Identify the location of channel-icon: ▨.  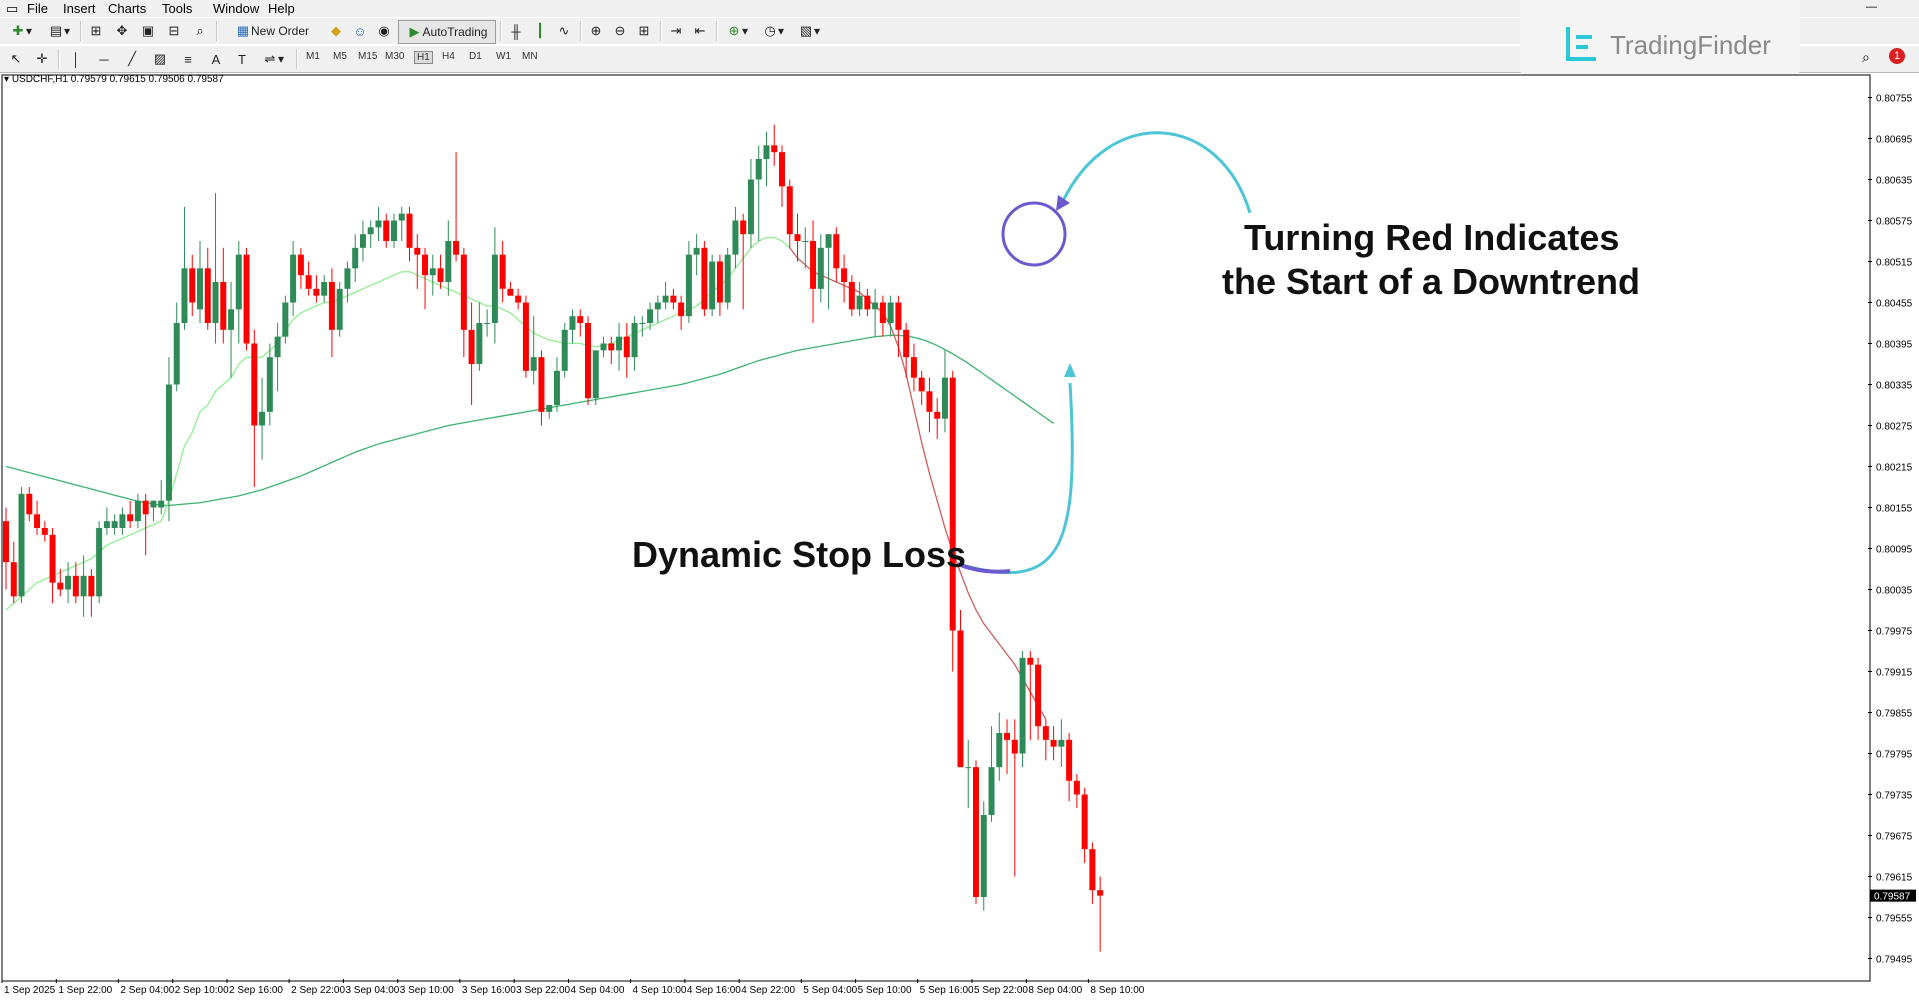
(160, 58).